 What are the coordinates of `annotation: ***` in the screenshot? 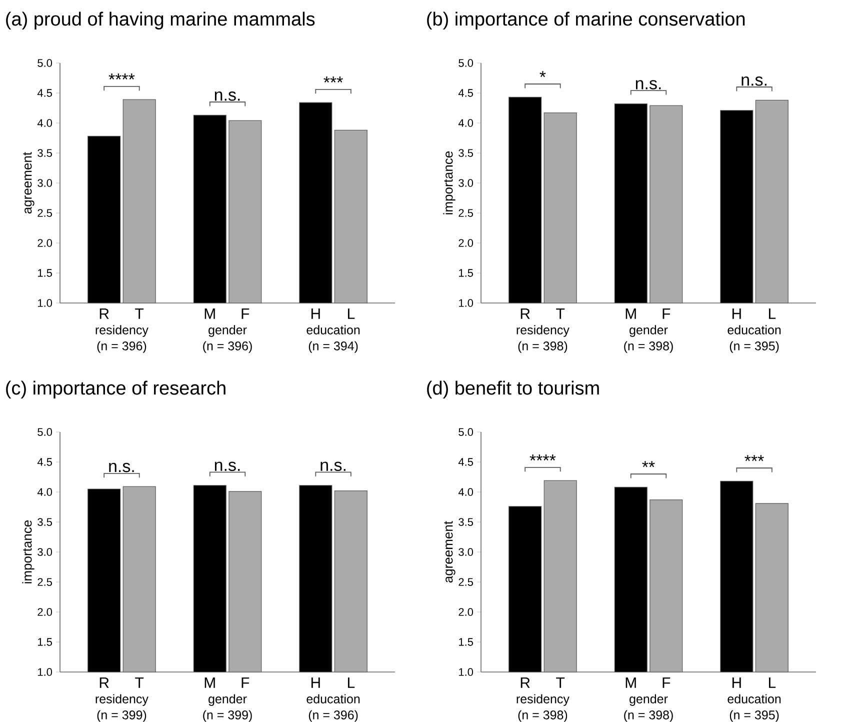 It's located at (754, 458).